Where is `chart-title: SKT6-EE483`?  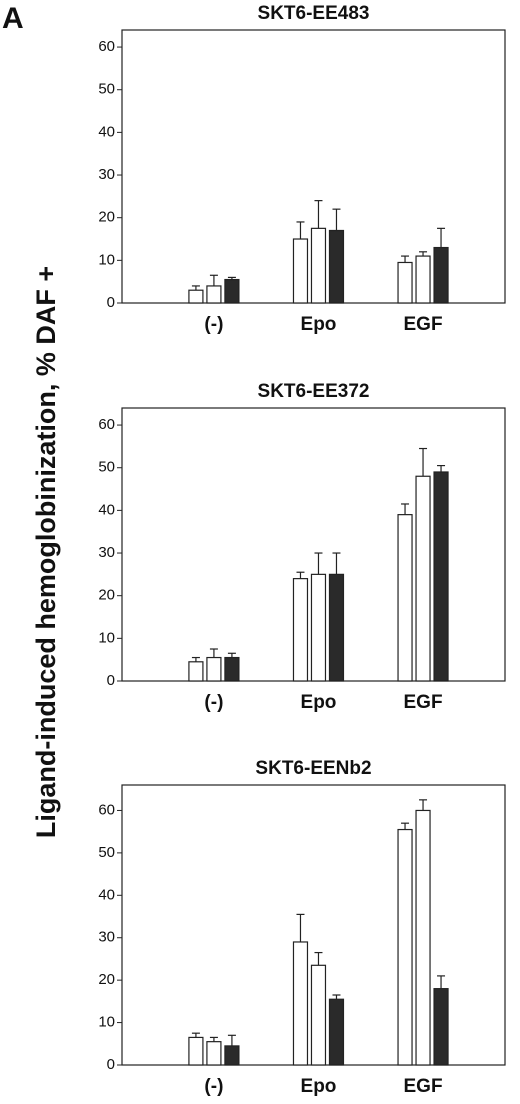 chart-title: SKT6-EE483 is located at coordinates (314, 13).